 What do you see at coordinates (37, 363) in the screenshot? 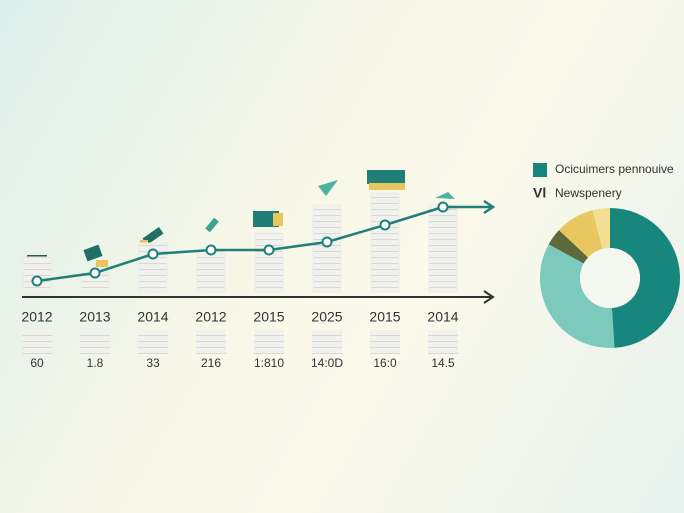
I see `annotation: 60` at bounding box center [37, 363].